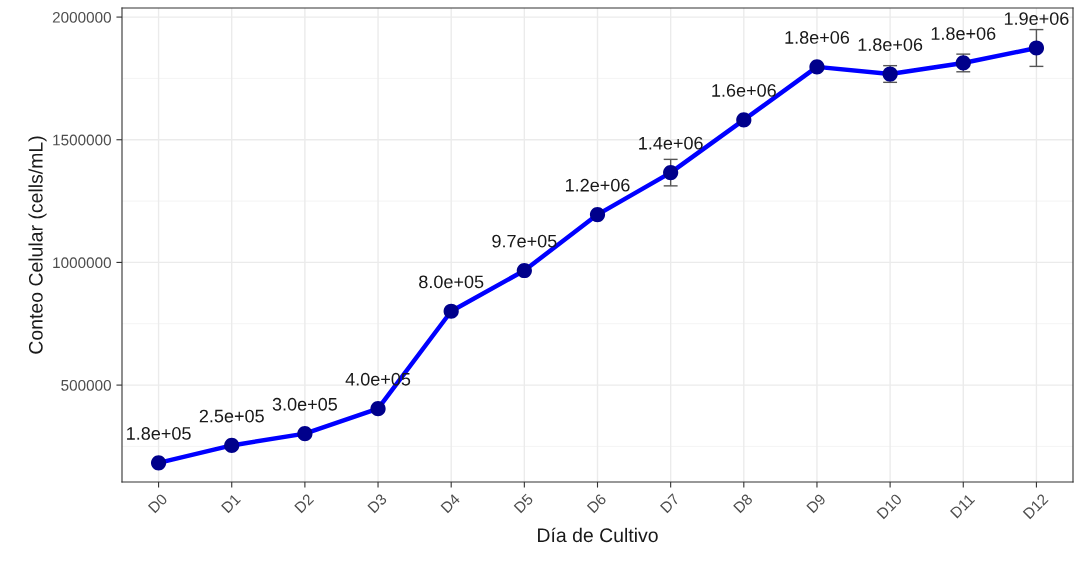  What do you see at coordinates (598, 535) in the screenshot?
I see `x-axis-title: Día de Cultivo` at bounding box center [598, 535].